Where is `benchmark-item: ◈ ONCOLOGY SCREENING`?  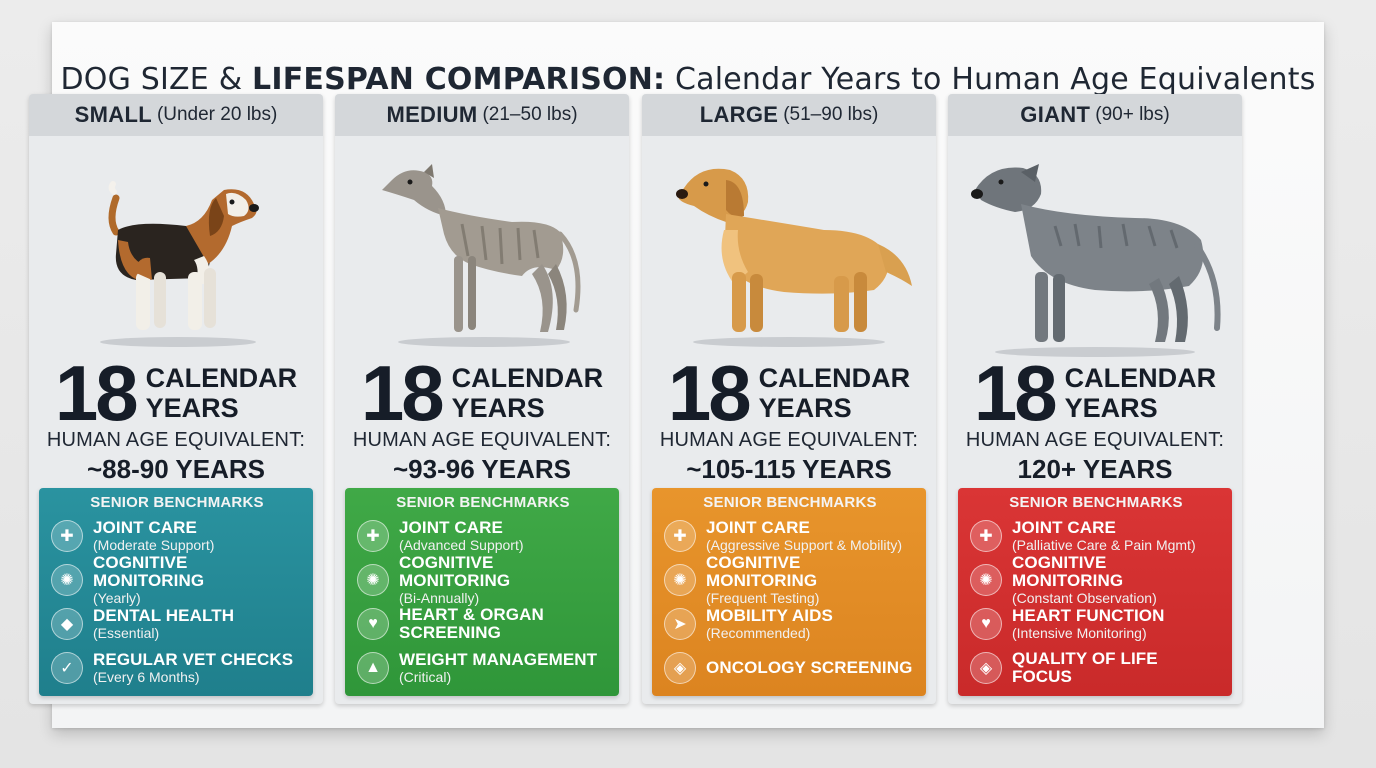
benchmark-item: ◈ ONCOLOGY SCREENING is located at coordinates (790, 668).